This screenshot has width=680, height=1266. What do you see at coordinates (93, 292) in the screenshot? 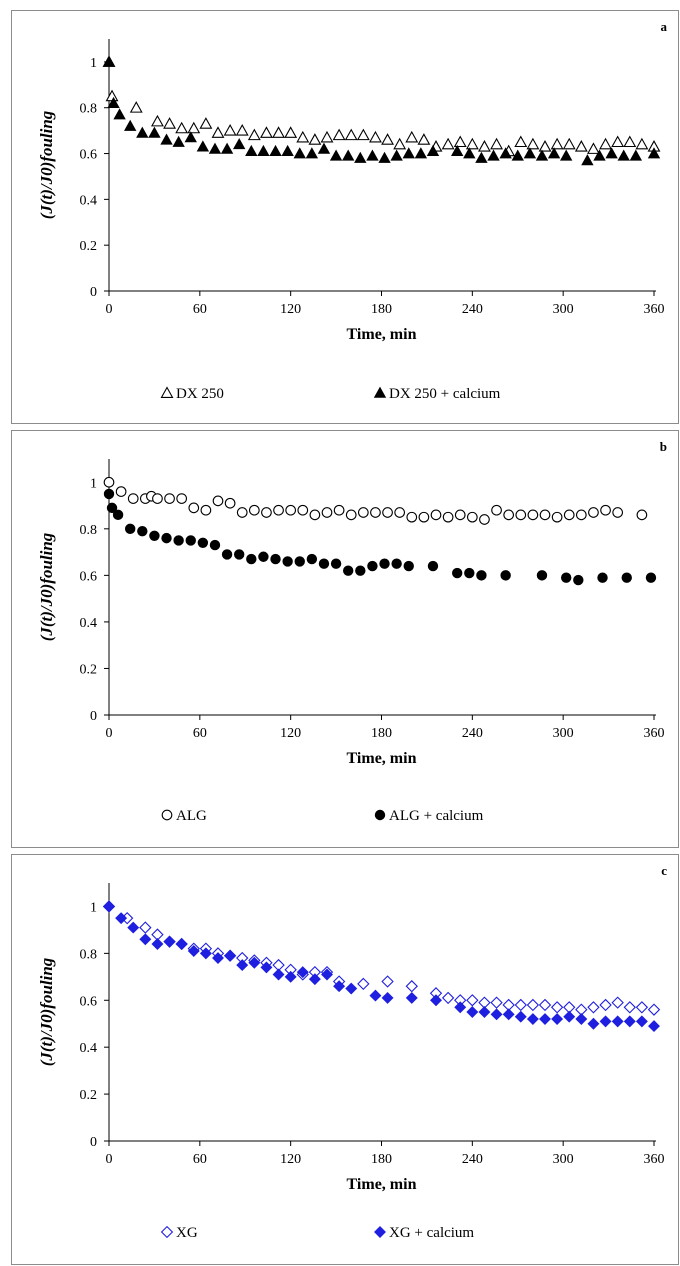
I see `y-tick-label: 0` at bounding box center [93, 292].